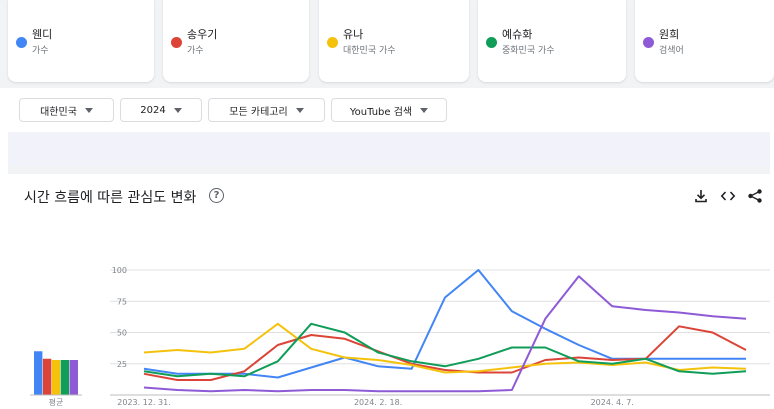 The image size is (774, 409). Describe the element at coordinates (612, 402) in the screenshot. I see `x-tick-label: 2024. 4. 7.` at that location.